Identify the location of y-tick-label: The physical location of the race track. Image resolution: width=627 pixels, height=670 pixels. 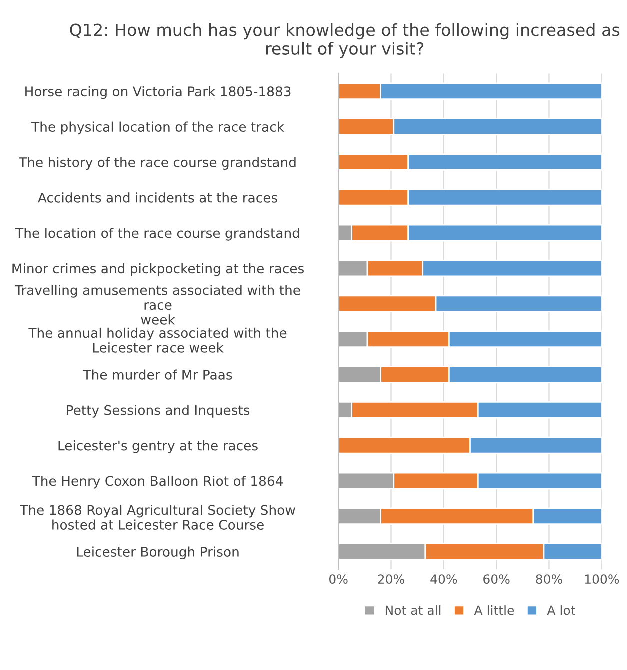
(157, 128).